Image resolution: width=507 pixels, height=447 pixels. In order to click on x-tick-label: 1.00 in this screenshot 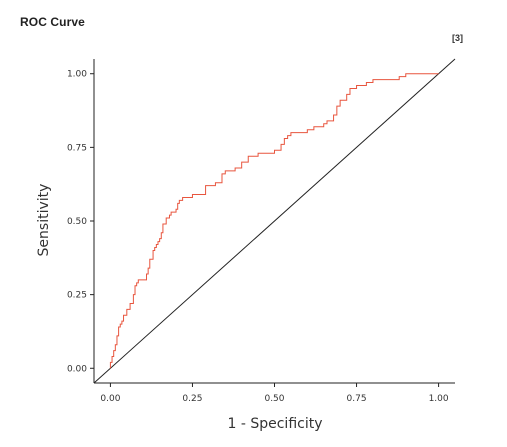, I will do `click(439, 399)`.